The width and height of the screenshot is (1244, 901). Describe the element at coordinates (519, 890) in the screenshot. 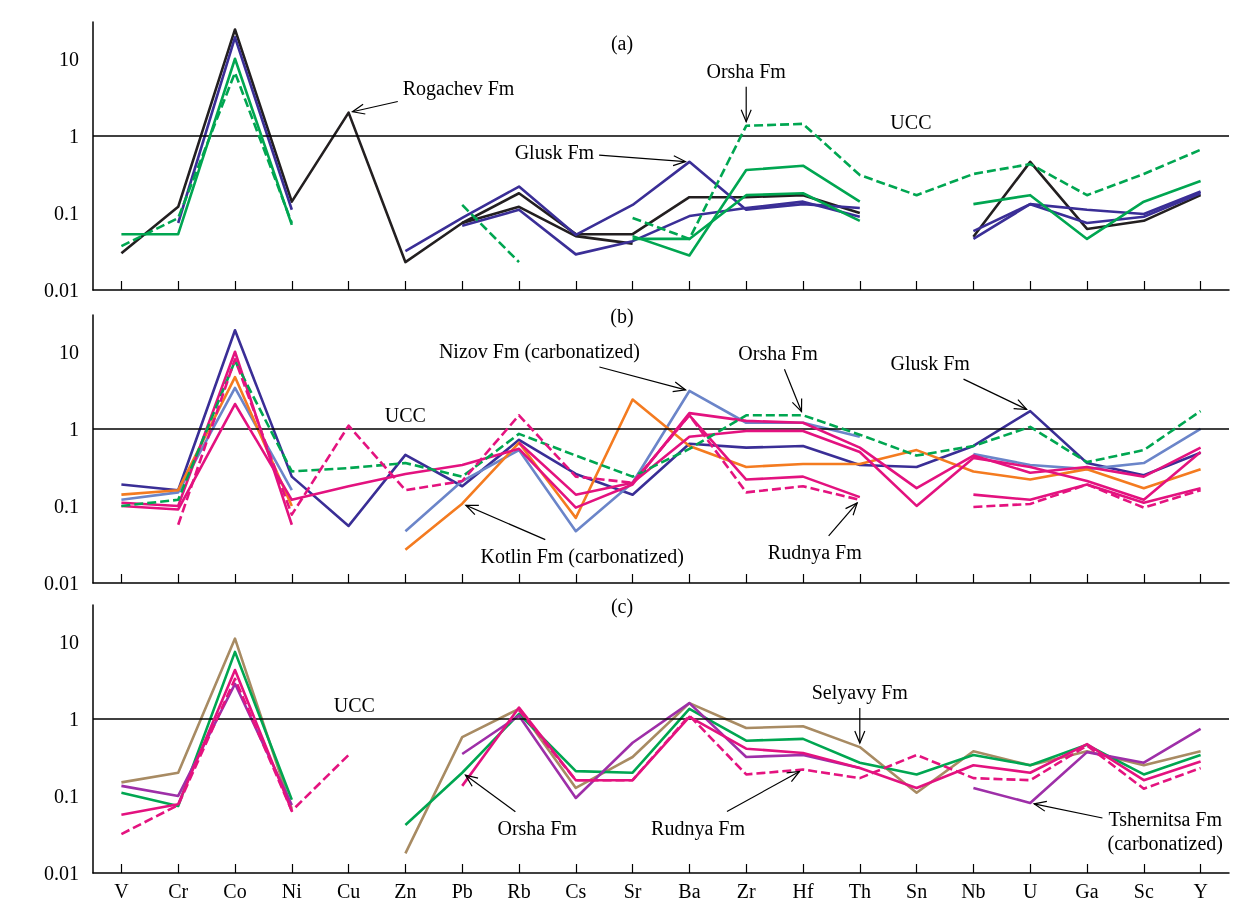

I see `x-tick-label: Rb` at that location.